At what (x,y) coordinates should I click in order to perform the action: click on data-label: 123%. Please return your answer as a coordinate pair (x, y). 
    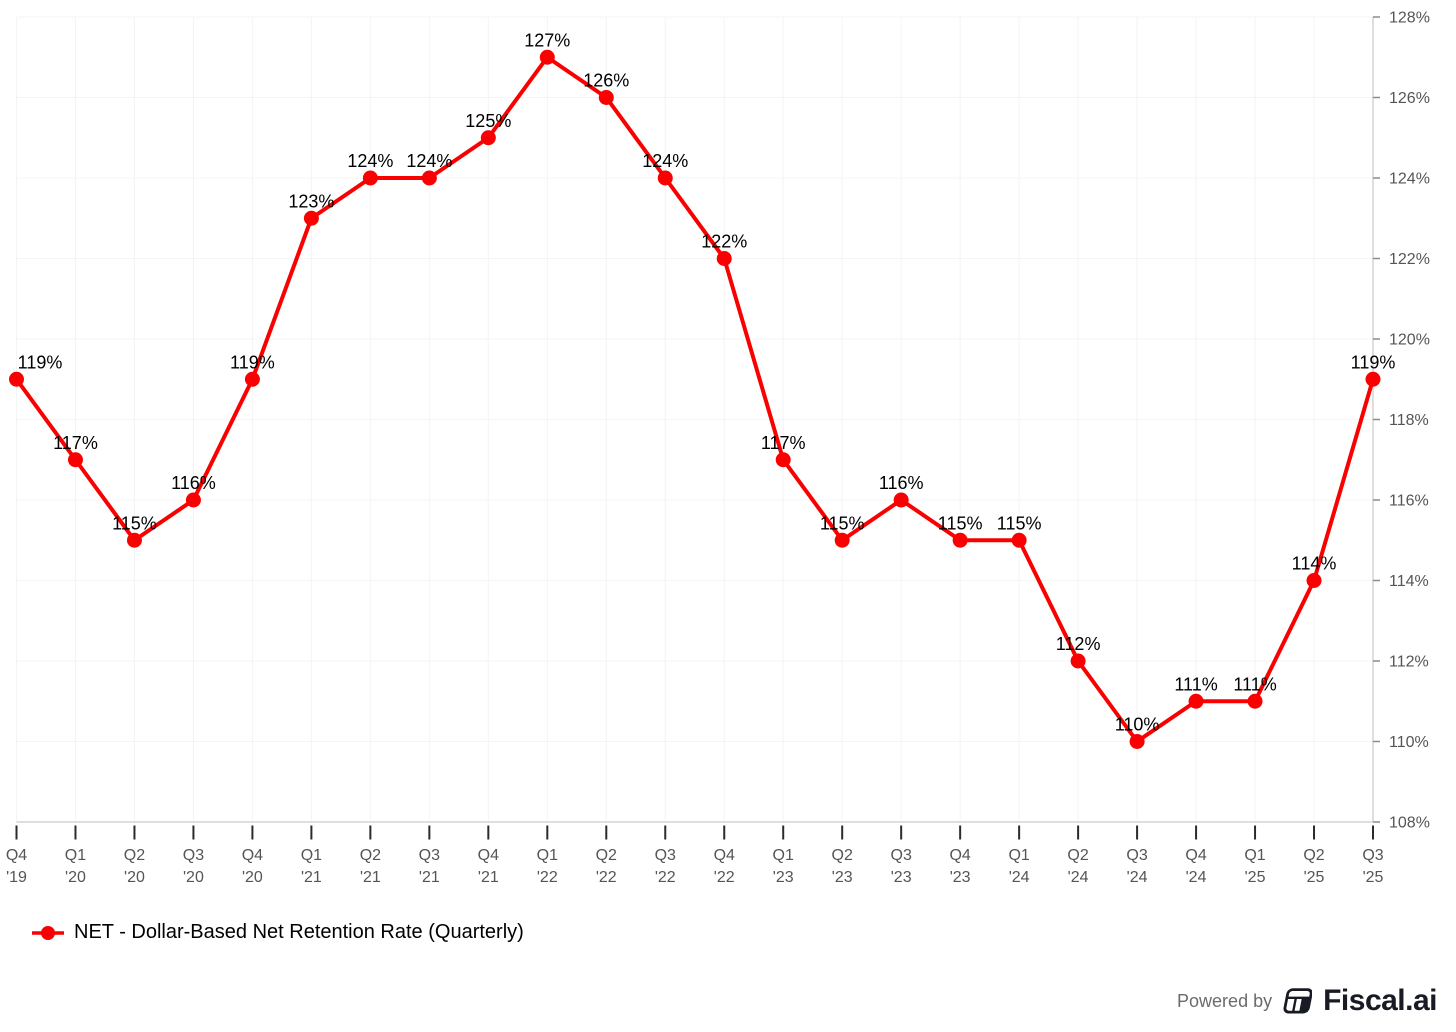
    Looking at the image, I should click on (311, 201).